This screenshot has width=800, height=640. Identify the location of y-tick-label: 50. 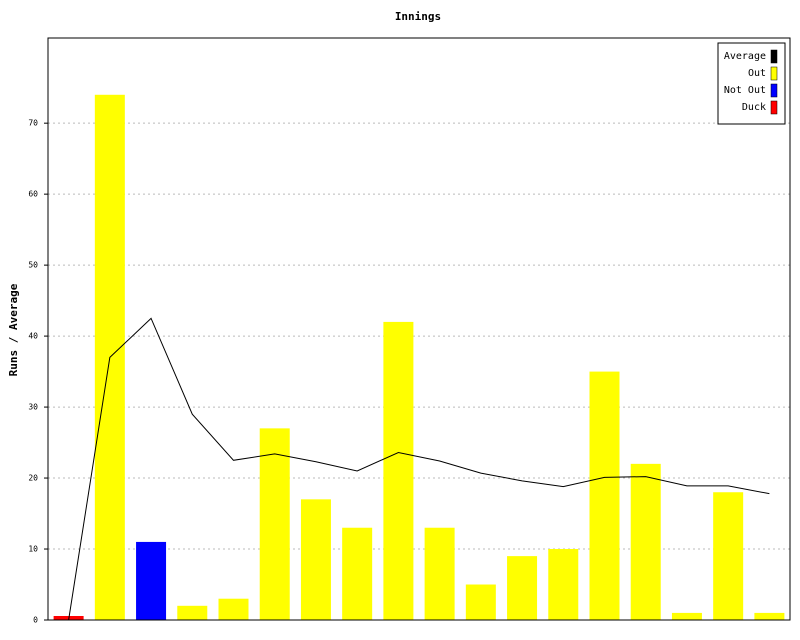
(33, 265).